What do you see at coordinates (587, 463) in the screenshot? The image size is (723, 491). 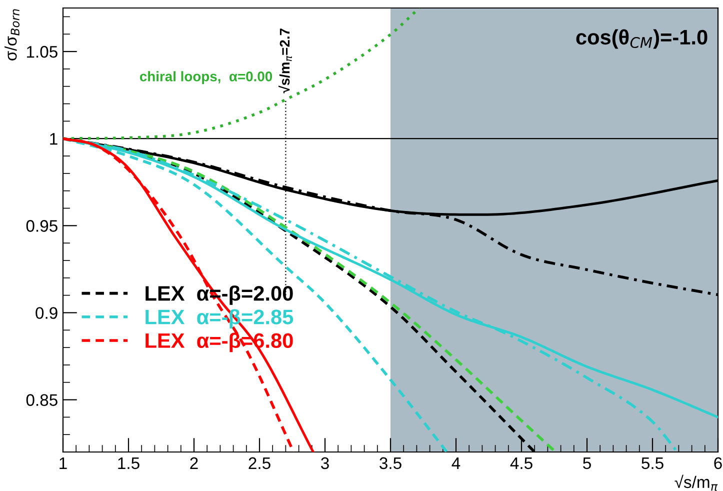 I see `x-tick-label: 5` at bounding box center [587, 463].